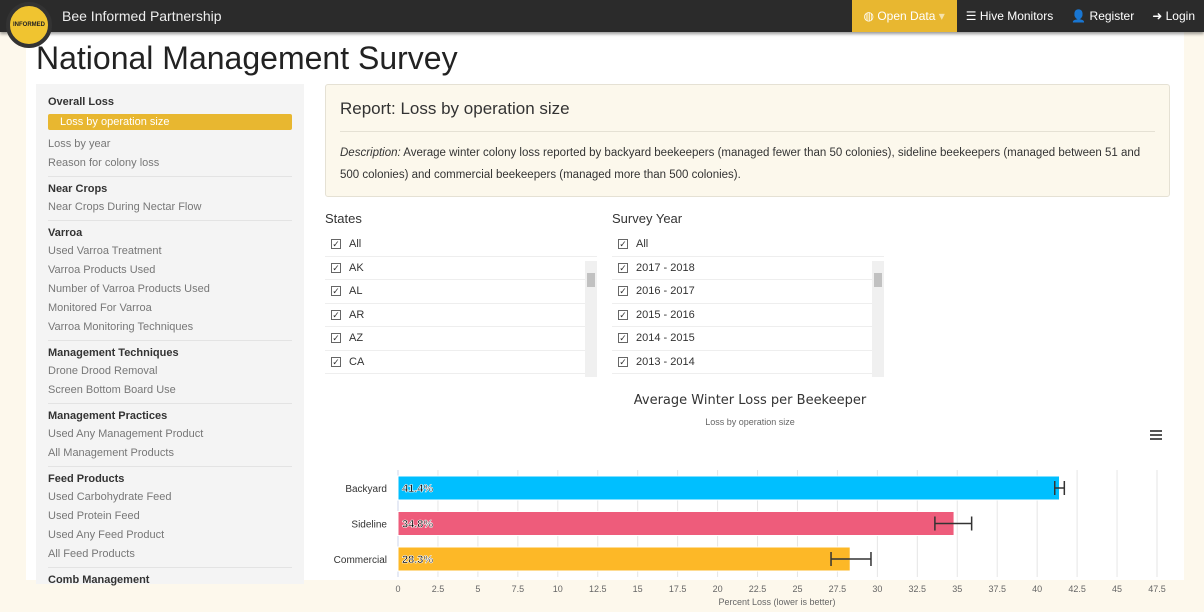 Image resolution: width=1204 pixels, height=612 pixels. What do you see at coordinates (1156, 435) in the screenshot?
I see `hamburger-icon` at bounding box center [1156, 435].